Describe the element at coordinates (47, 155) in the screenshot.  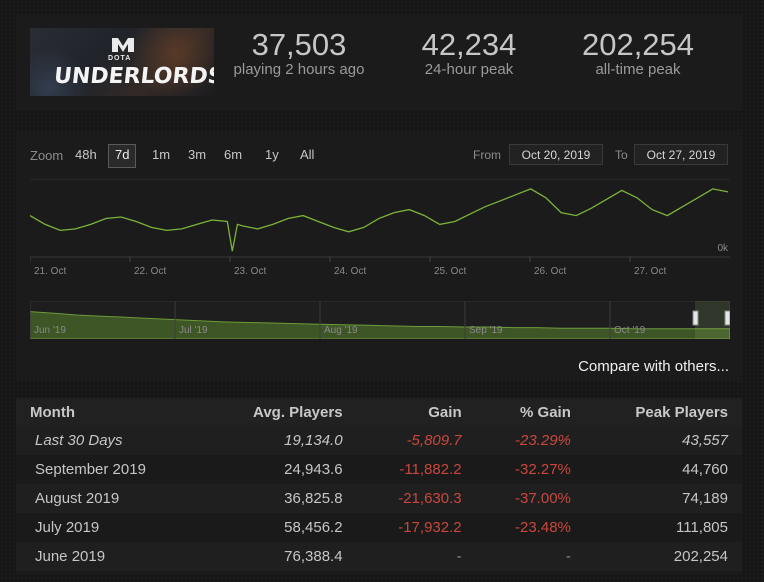
I see `zoom-label: Zoom` at that location.